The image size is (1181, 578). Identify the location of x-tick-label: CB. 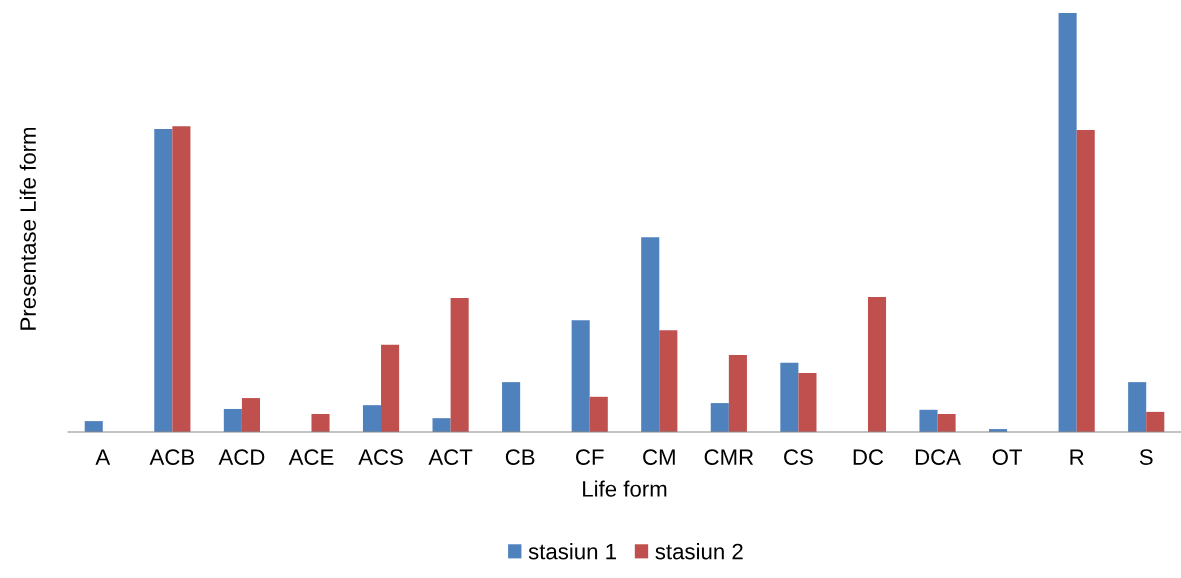
(520, 457).